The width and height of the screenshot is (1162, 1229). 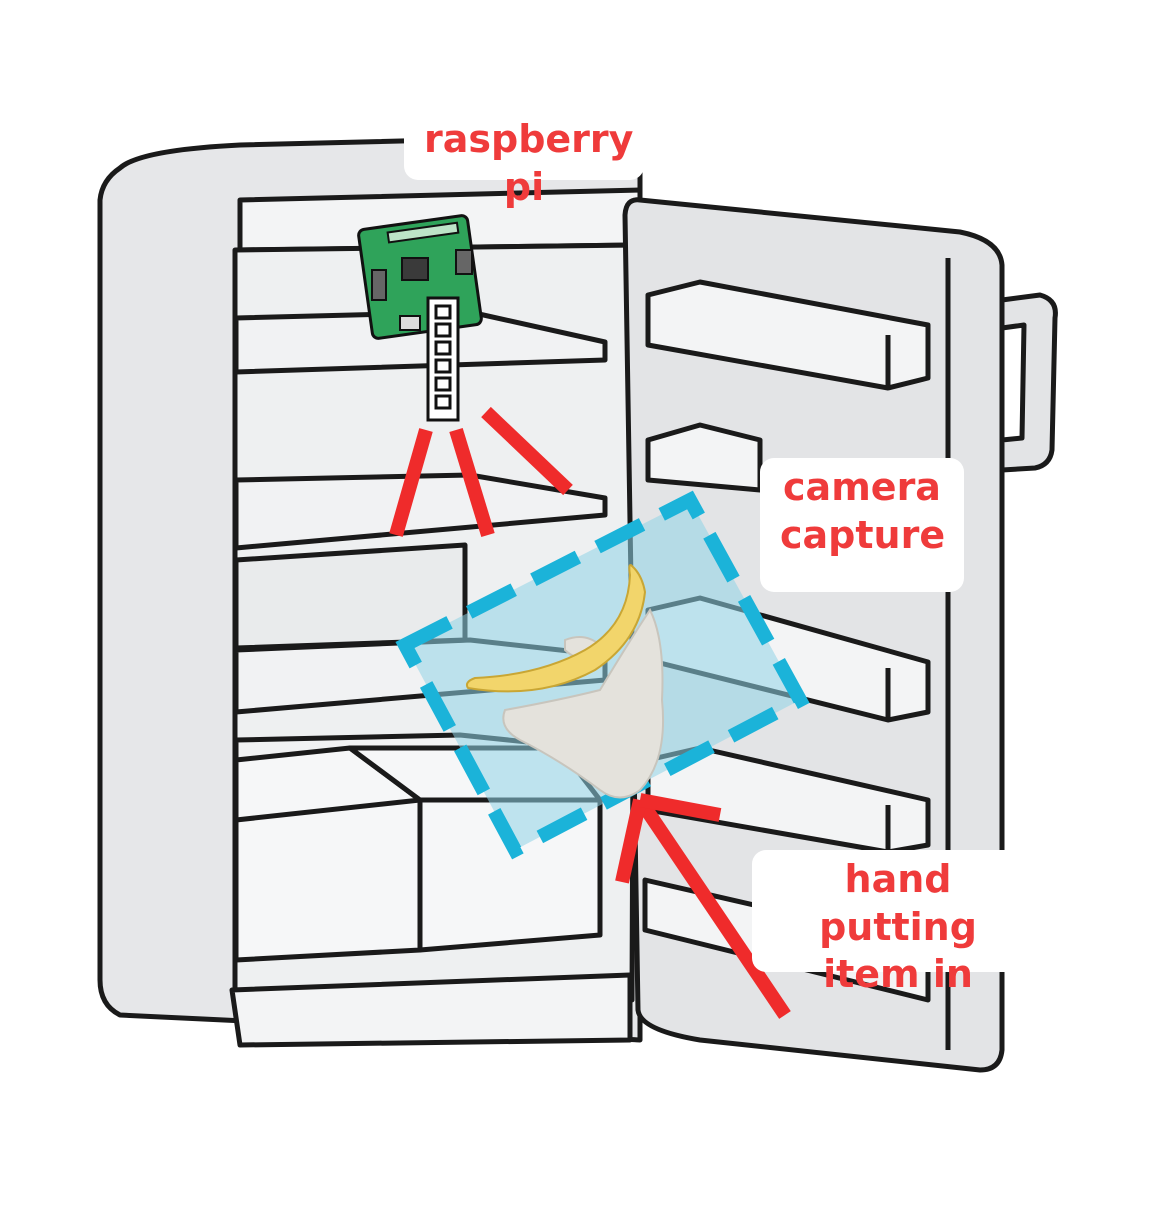 What do you see at coordinates (529, 163) in the screenshot?
I see `raspberry-pi-label-text: raspberry pi` at bounding box center [529, 163].